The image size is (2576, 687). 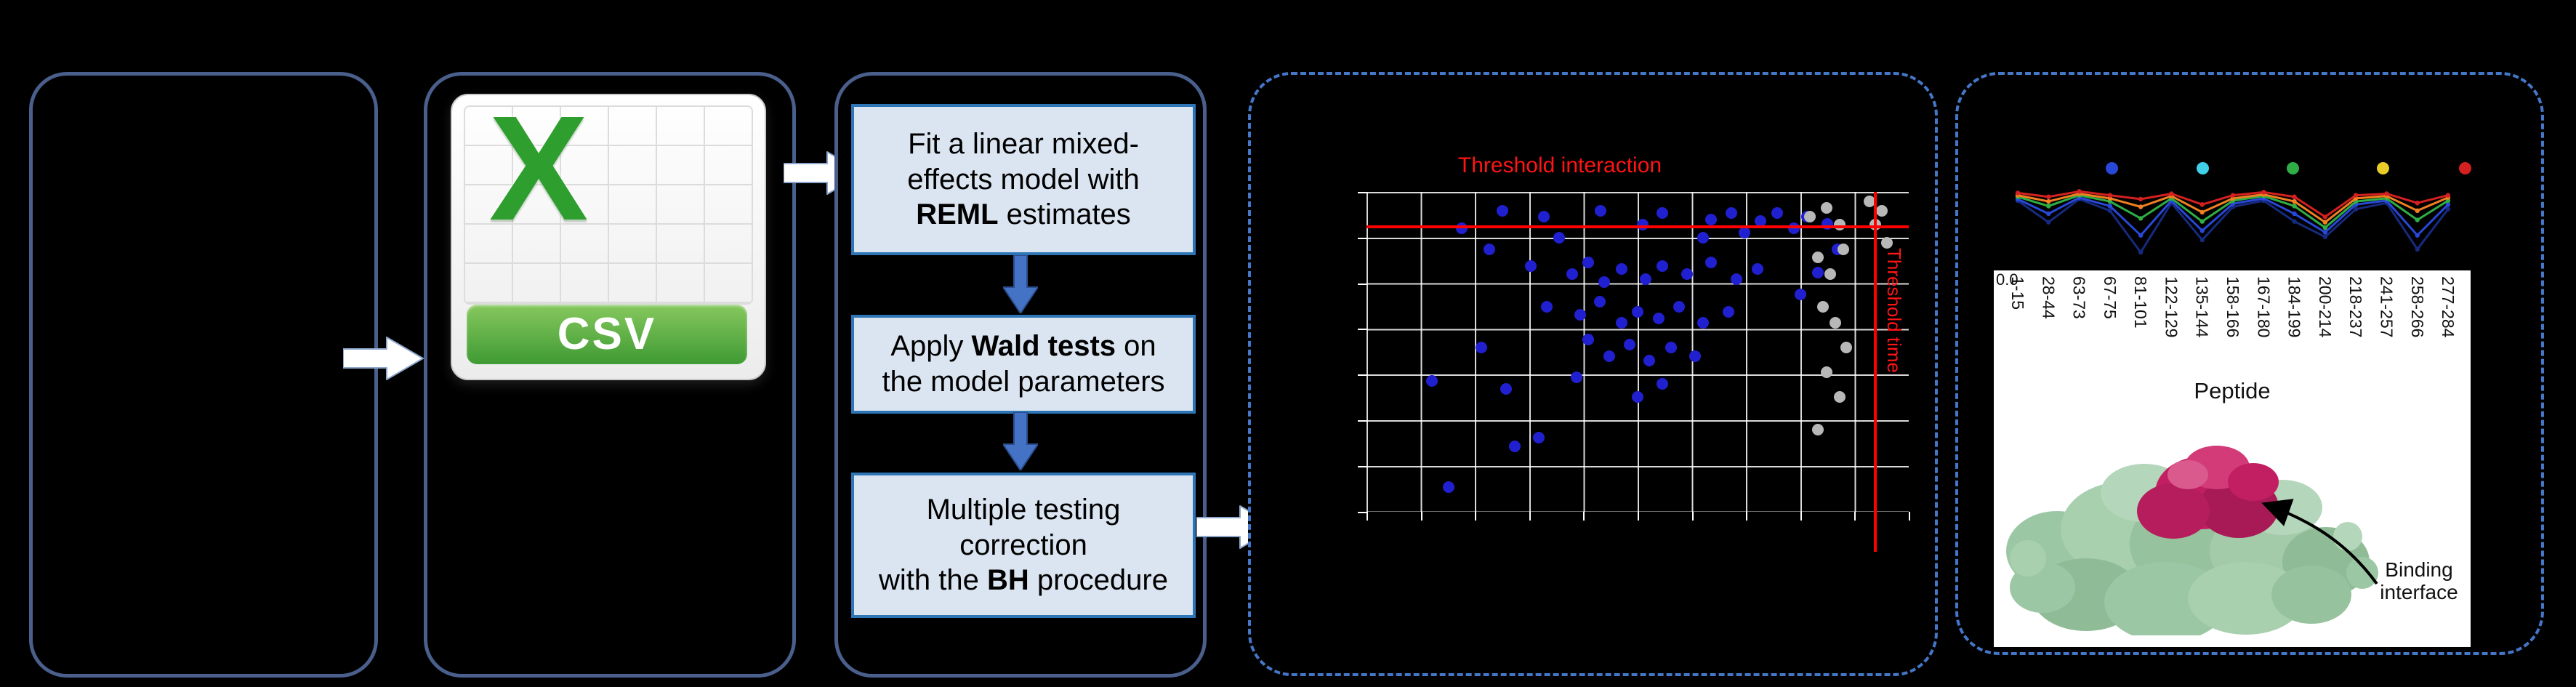 I want to click on peptide-tick-label: 218-237, so click(x=2356, y=307).